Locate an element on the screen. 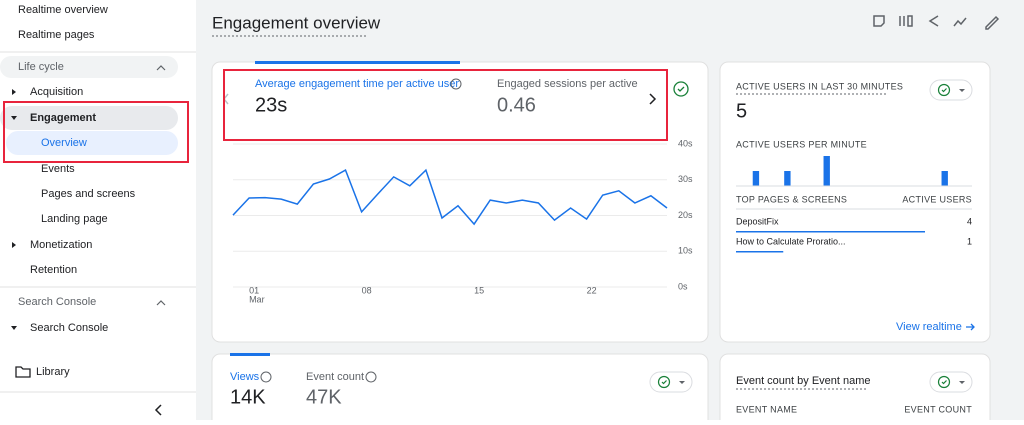 The width and height of the screenshot is (1024, 425). column-header: EVENT COUNT is located at coordinates (938, 409).